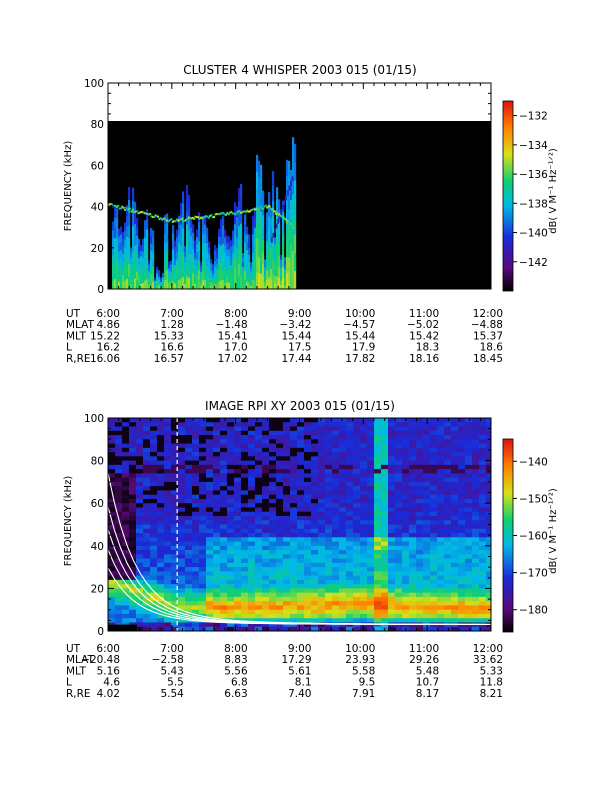 The width and height of the screenshot is (600, 800). Describe the element at coordinates (427, 694) in the screenshot. I see `ephemeris-value: 8.17` at that location.